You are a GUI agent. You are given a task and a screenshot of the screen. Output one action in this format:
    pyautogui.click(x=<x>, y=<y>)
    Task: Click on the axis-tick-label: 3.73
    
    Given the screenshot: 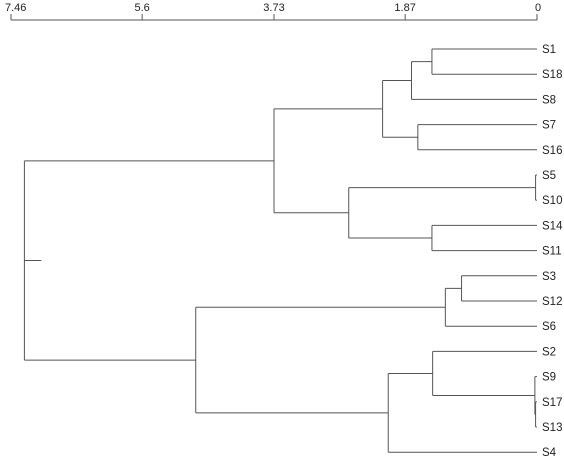 What is the action you would take?
    pyautogui.click(x=273, y=8)
    